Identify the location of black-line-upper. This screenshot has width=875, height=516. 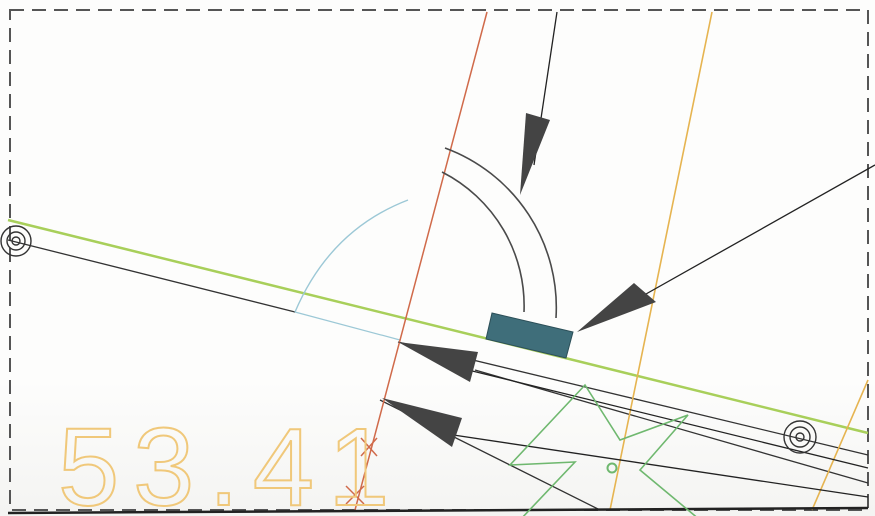
(151, 276).